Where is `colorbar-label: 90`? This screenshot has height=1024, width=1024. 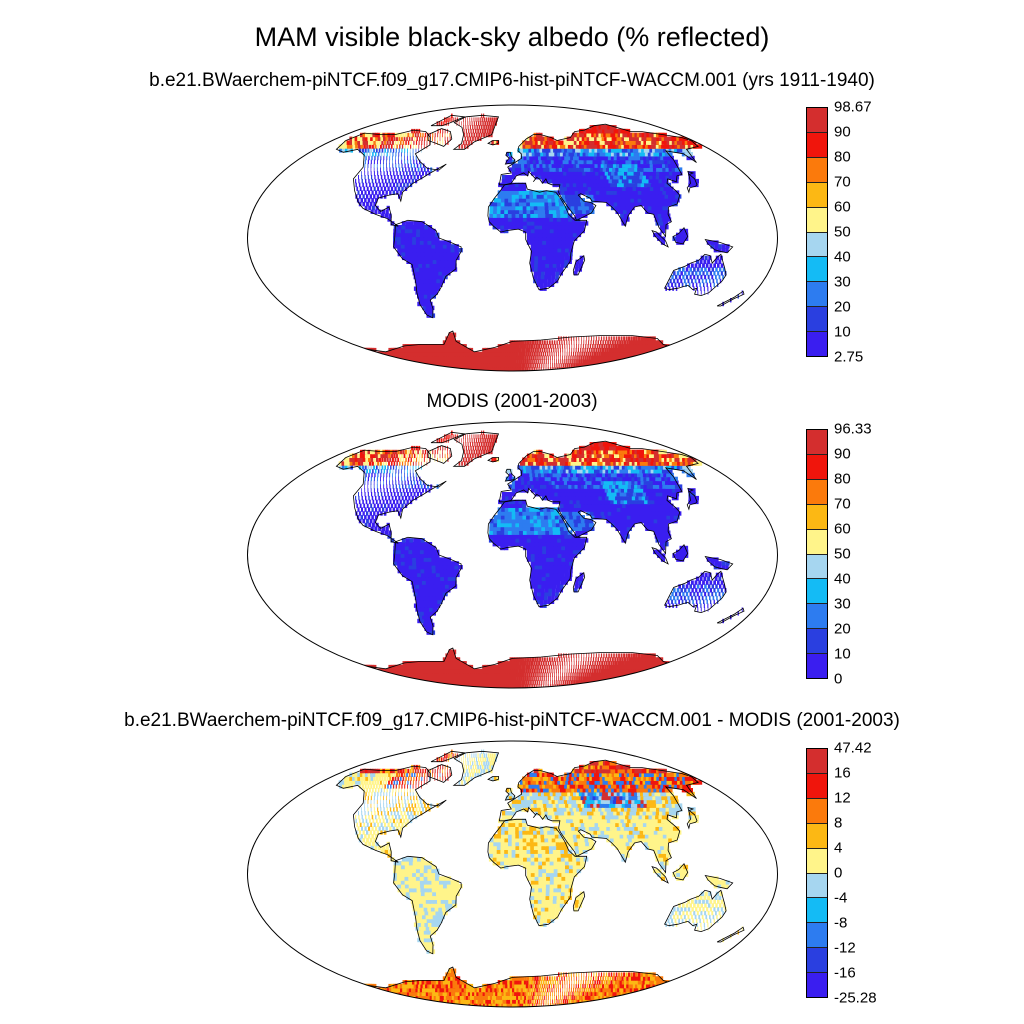 colorbar-label: 90 is located at coordinates (842, 132).